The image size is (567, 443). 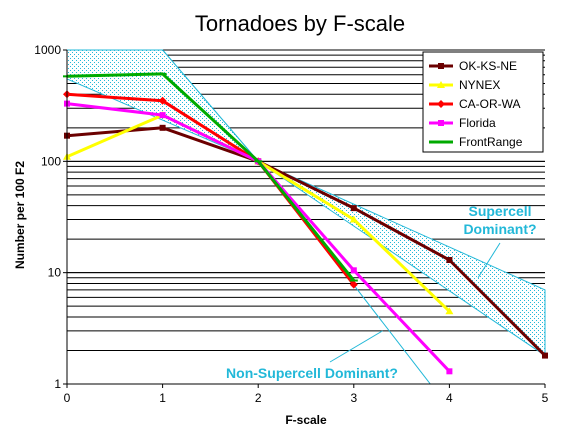 I want to click on y-tick-label: 1, so click(x=57, y=384).